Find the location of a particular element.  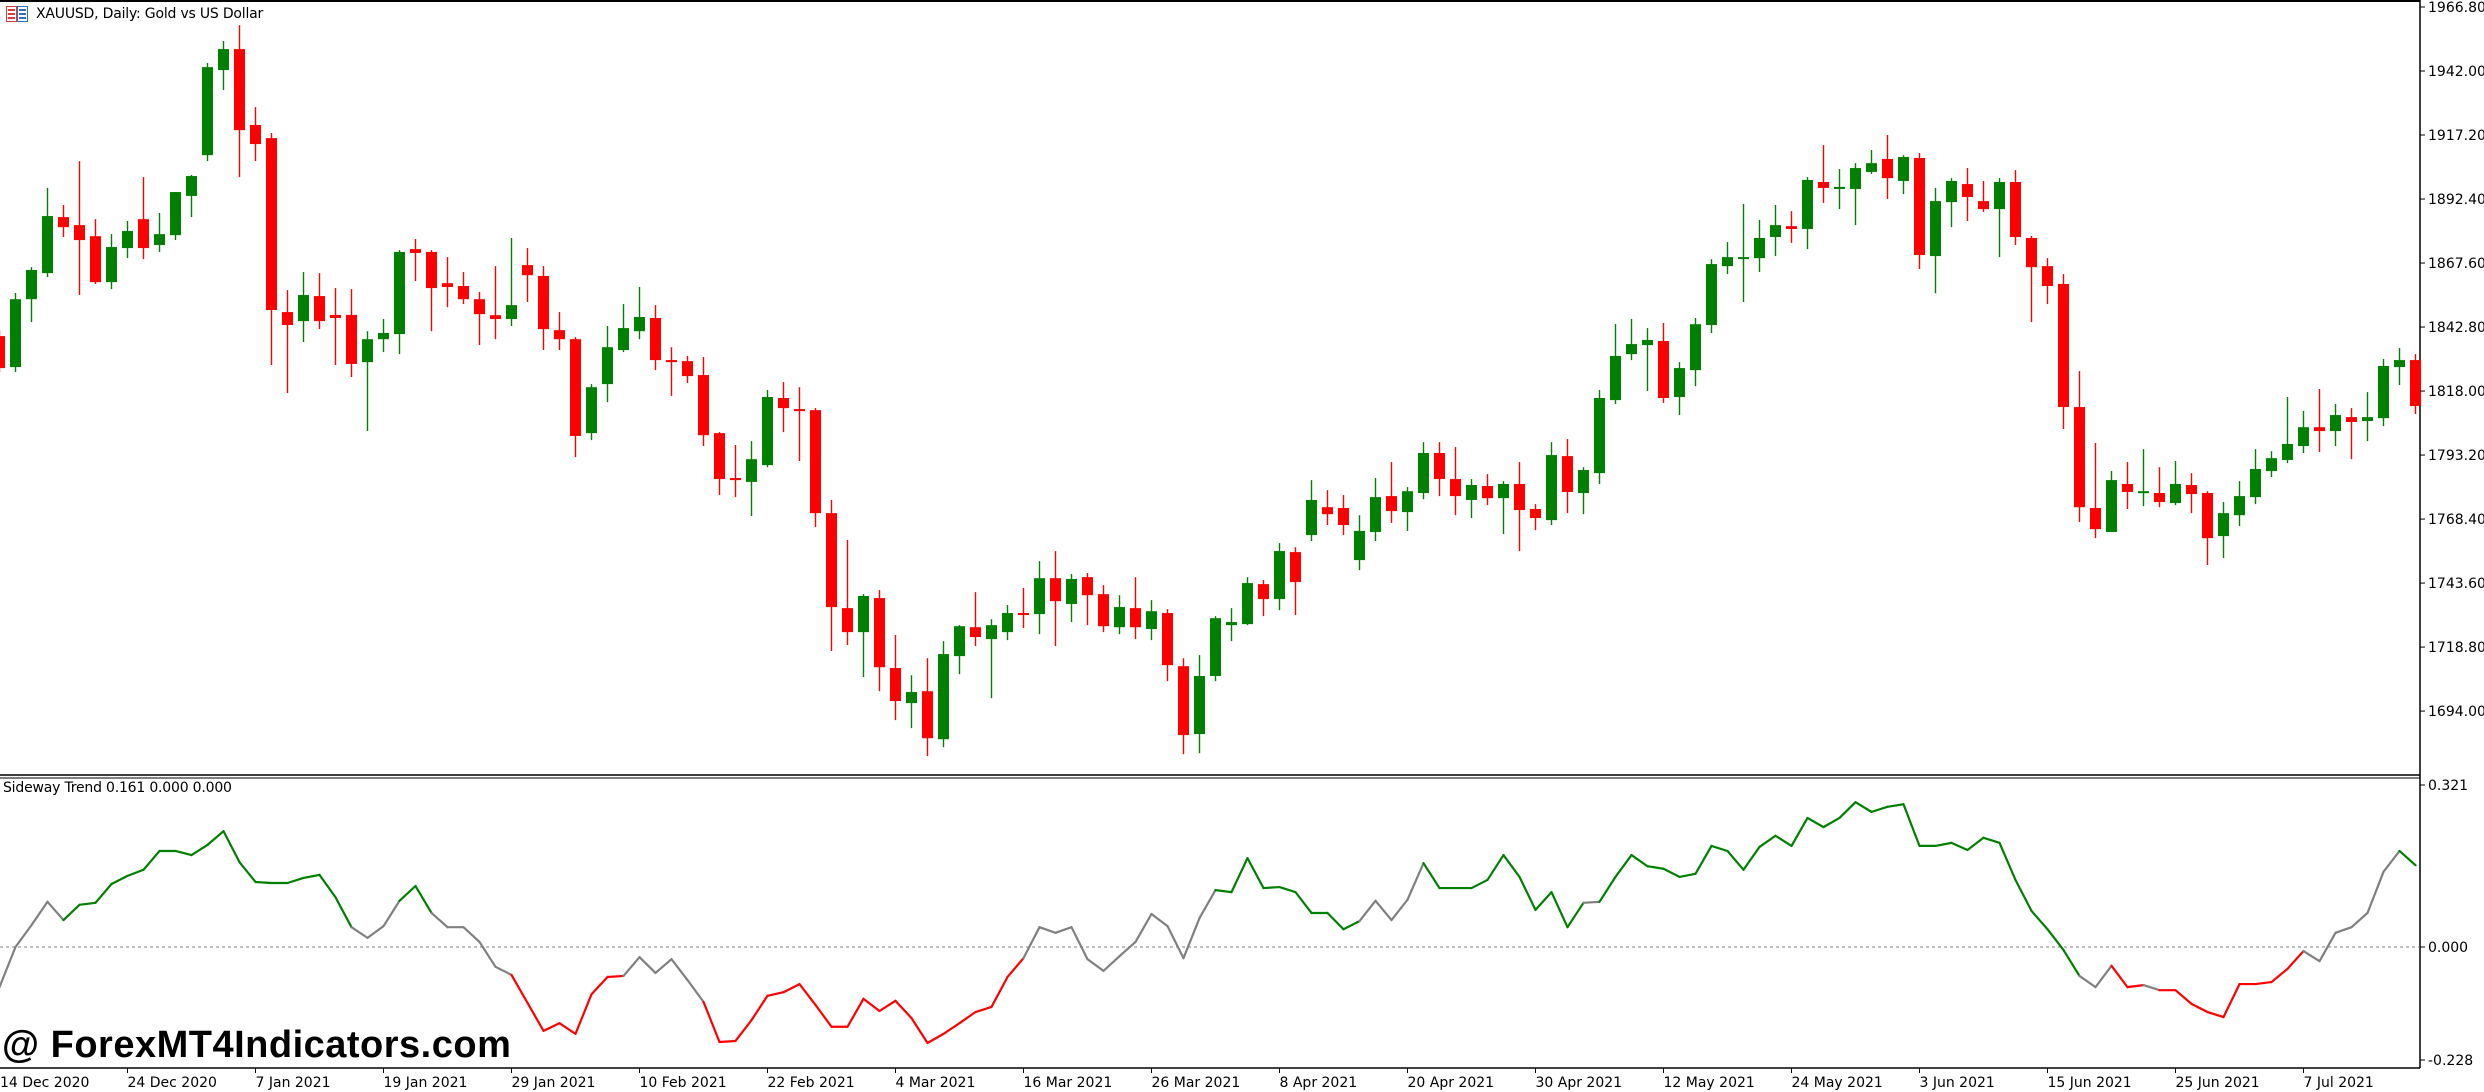

chart-title-bar: XAUUSD, Daily: Gold vs US Dollar is located at coordinates (134, 14).